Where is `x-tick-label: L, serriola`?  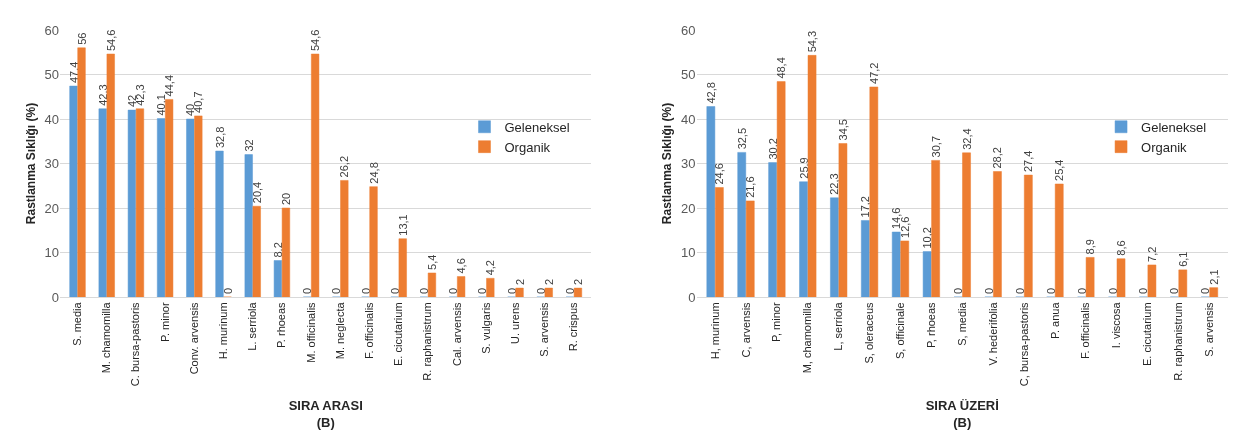
x-tick-label: L, serriola is located at coordinates (838, 326).